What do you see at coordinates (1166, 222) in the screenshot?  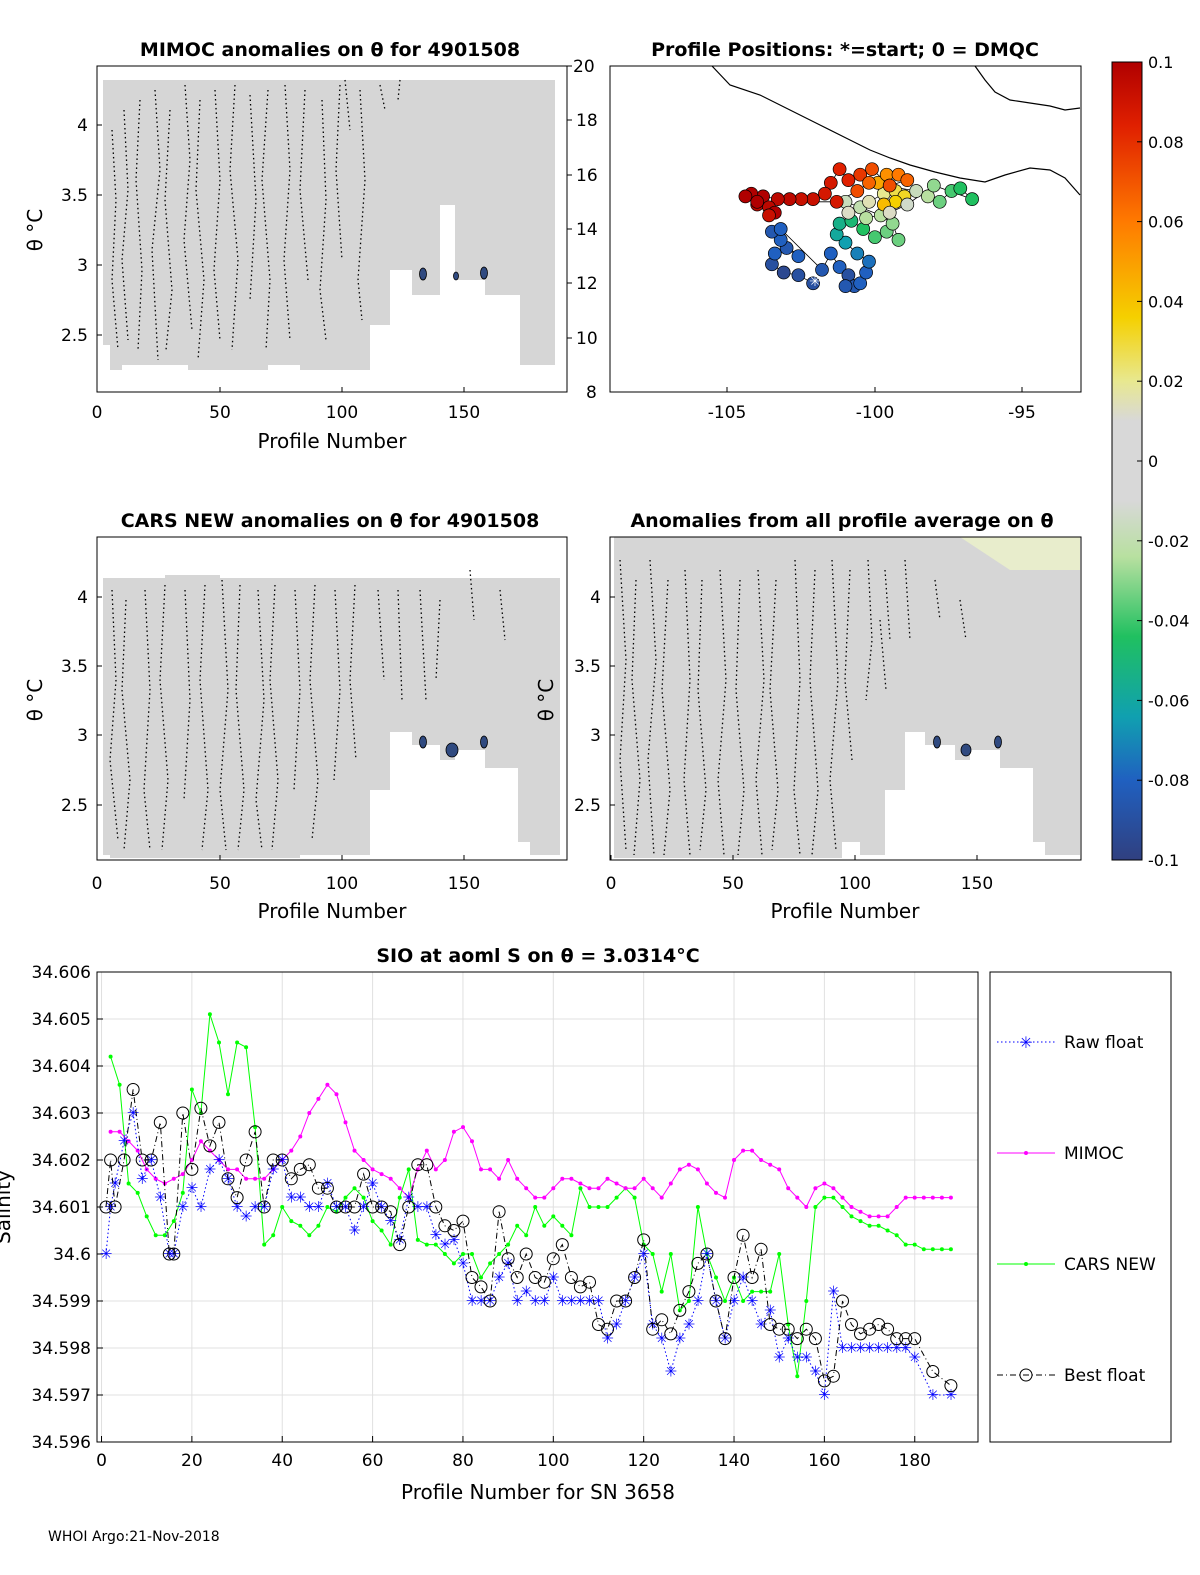 I see `colorbar-tick-label: 0.06` at bounding box center [1166, 222].